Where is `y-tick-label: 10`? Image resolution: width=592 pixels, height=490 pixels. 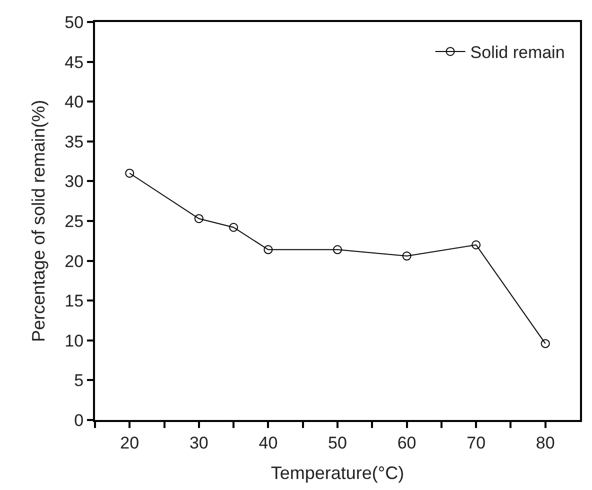 y-tick-label: 10 is located at coordinates (74, 340).